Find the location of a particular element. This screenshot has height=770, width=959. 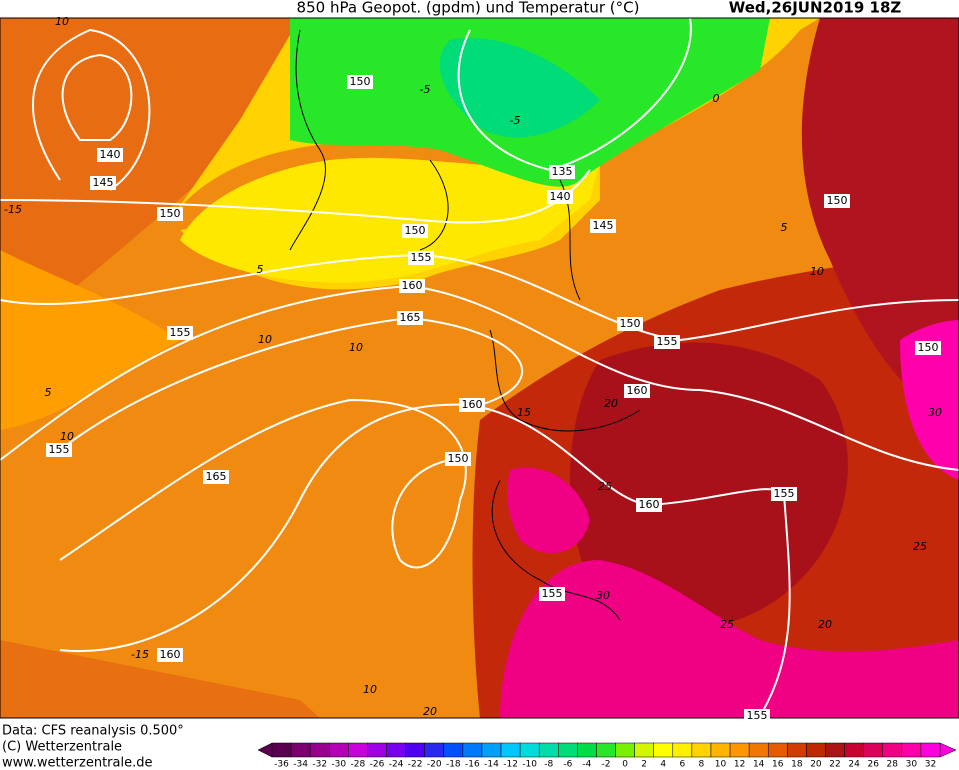

url: www.wetterzentrale.de is located at coordinates (77, 763).